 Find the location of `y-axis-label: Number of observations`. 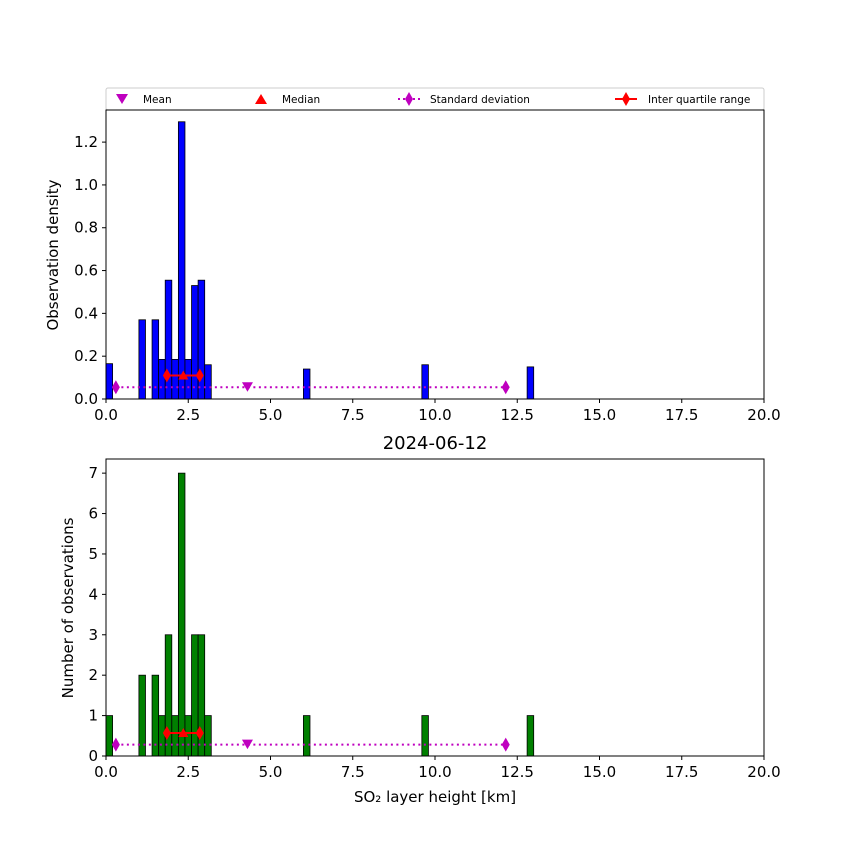

y-axis-label: Number of observations is located at coordinates (68, 607).